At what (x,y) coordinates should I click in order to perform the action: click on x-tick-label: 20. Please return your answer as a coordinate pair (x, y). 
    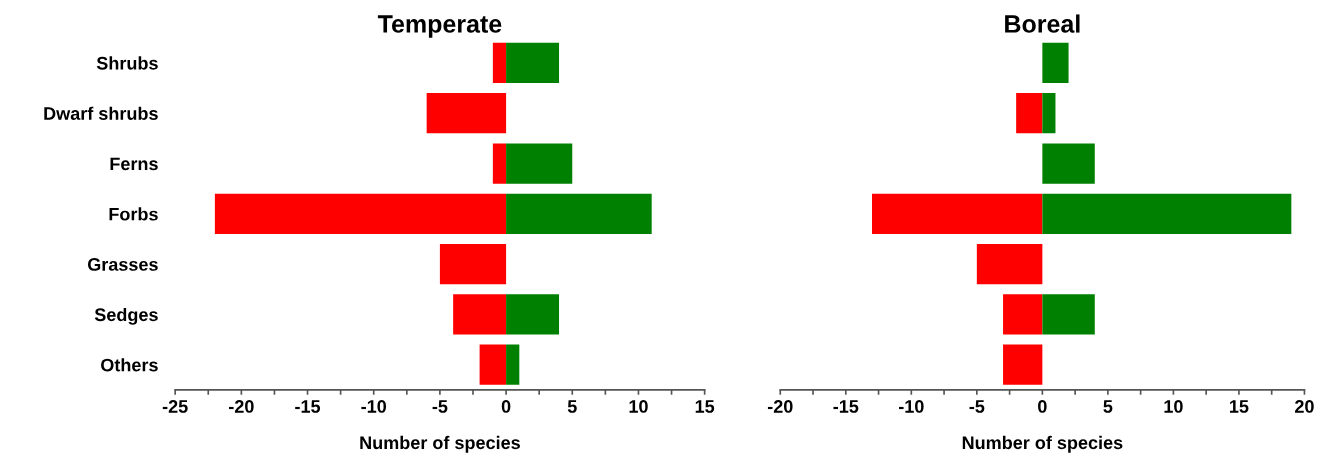
    Looking at the image, I should click on (1304, 406).